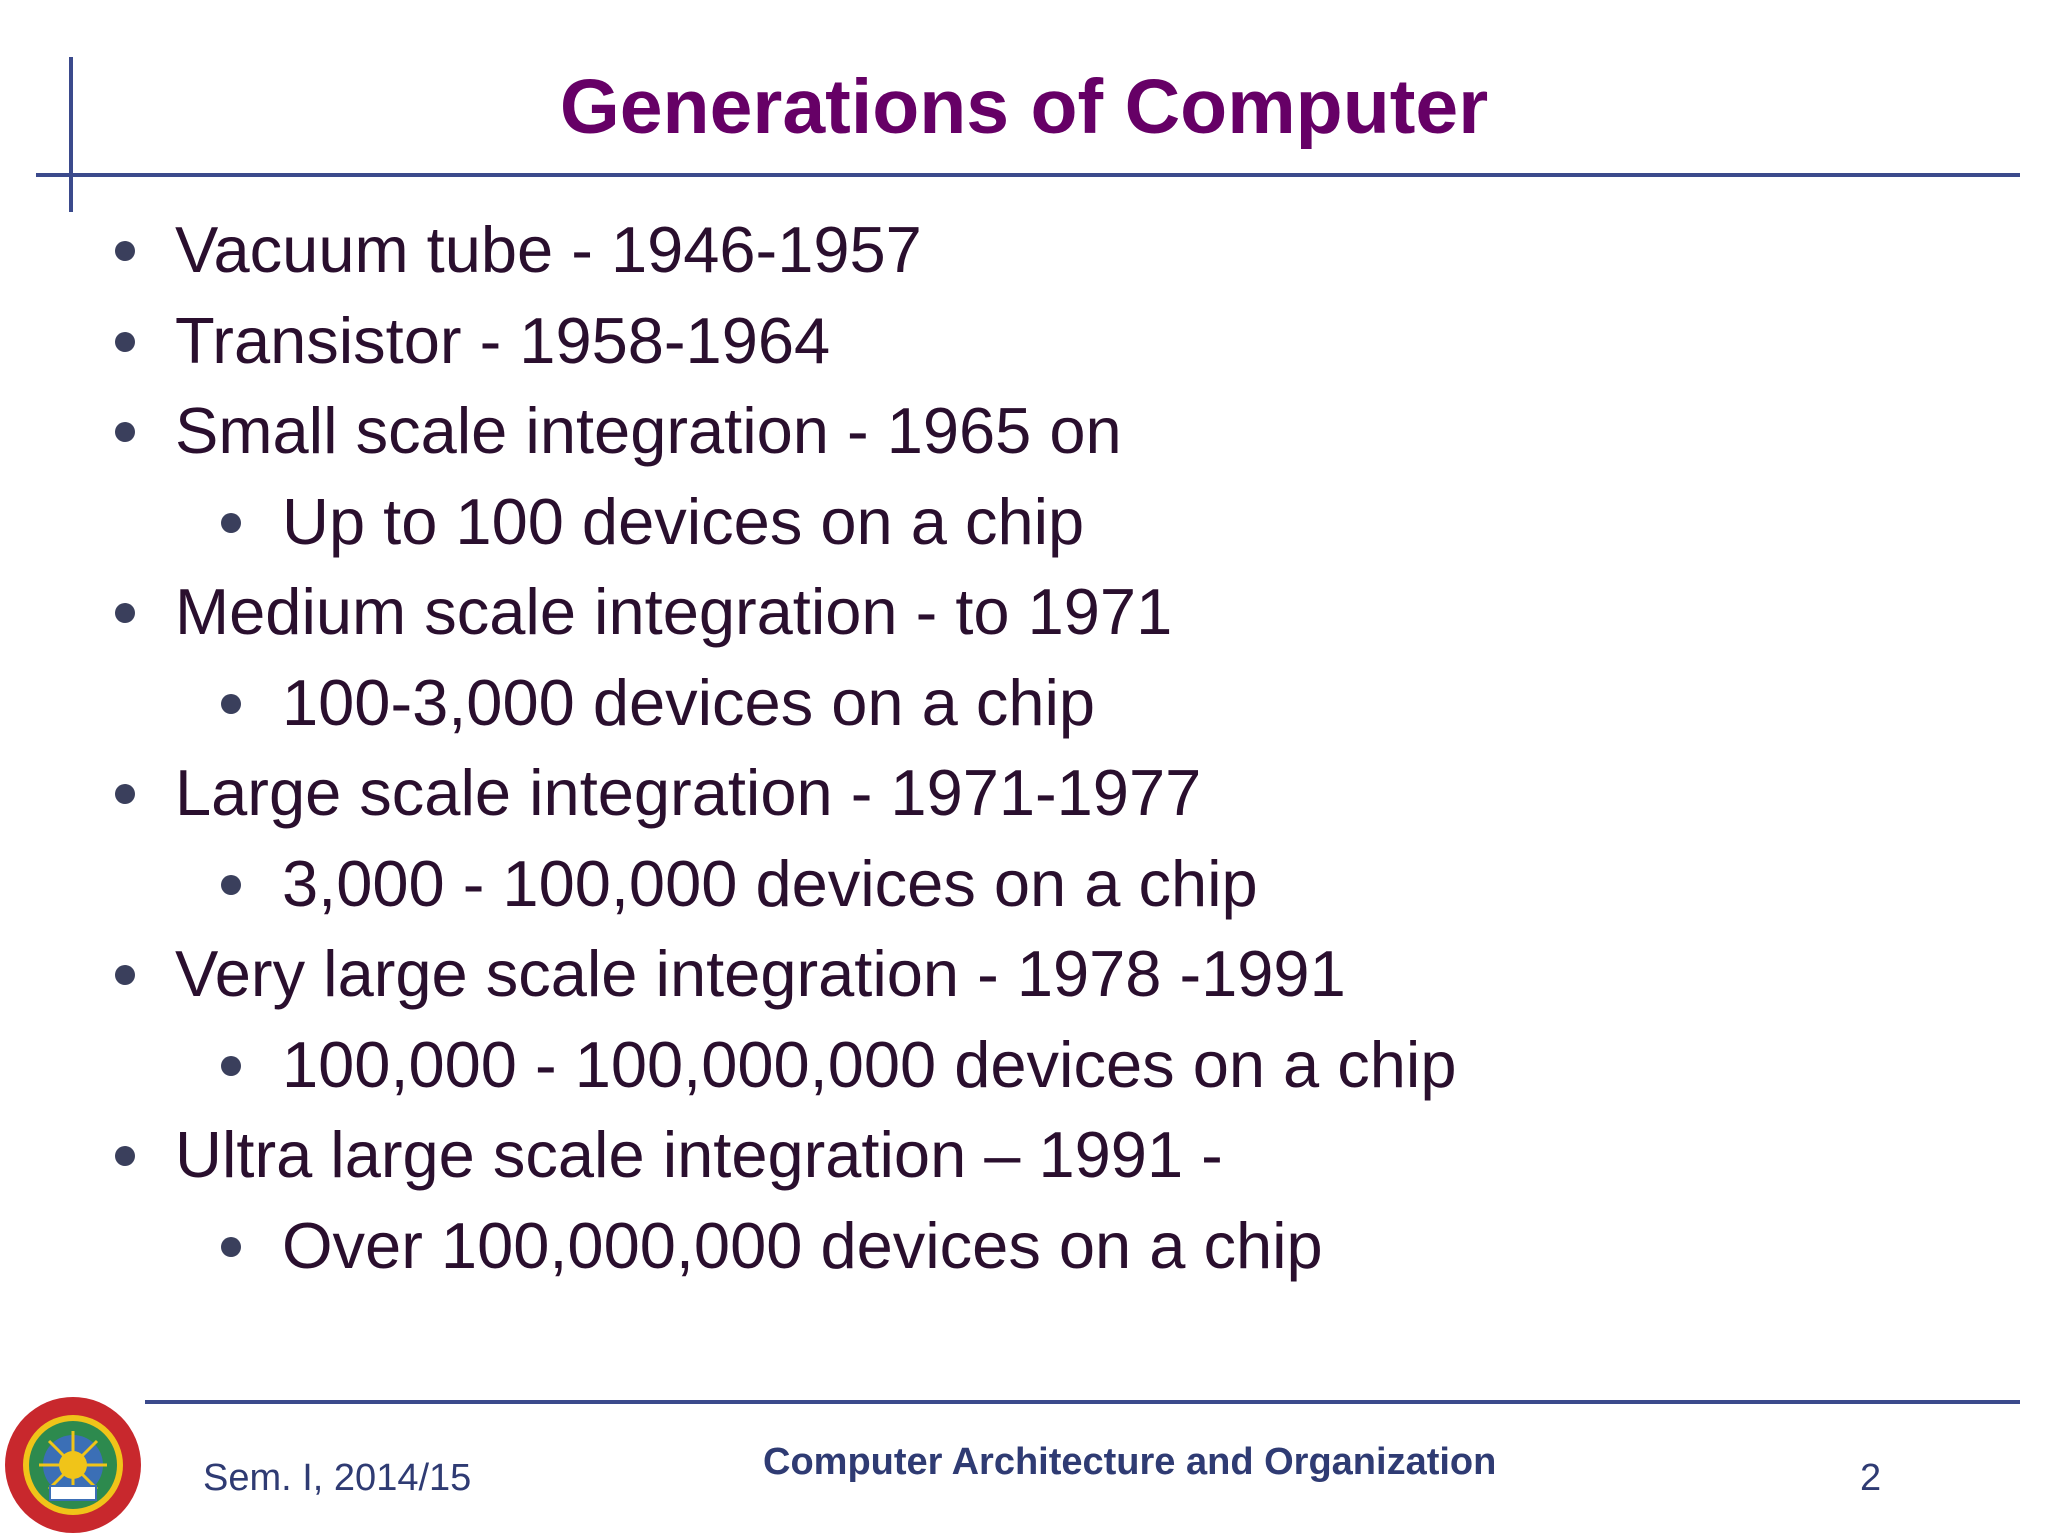 The width and height of the screenshot is (2048, 1536). What do you see at coordinates (337, 1478) in the screenshot?
I see `footer-semester: Sem. I, 2014/15` at bounding box center [337, 1478].